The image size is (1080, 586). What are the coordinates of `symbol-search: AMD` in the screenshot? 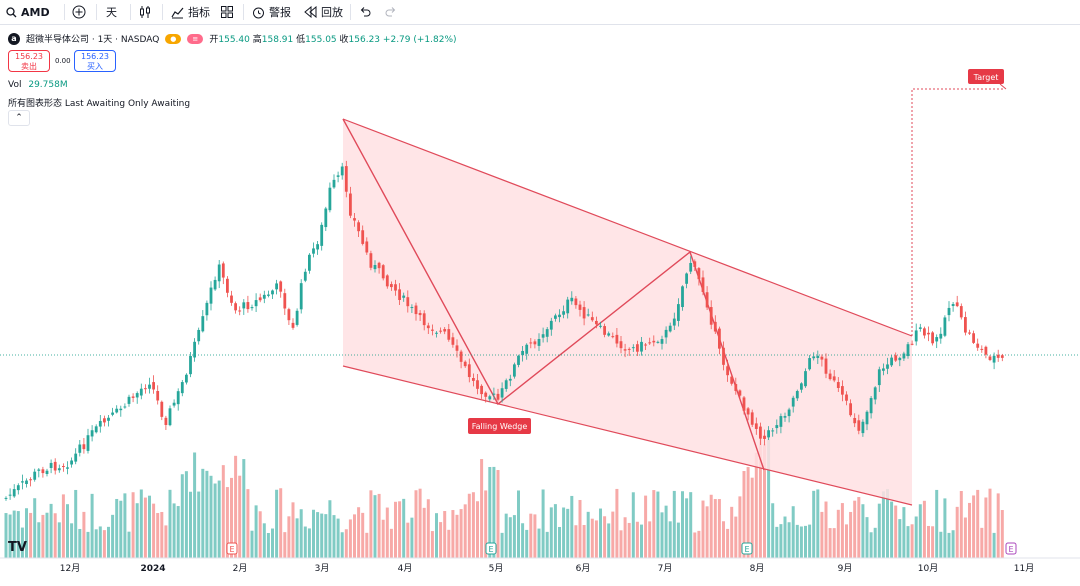 It's located at (28, 12).